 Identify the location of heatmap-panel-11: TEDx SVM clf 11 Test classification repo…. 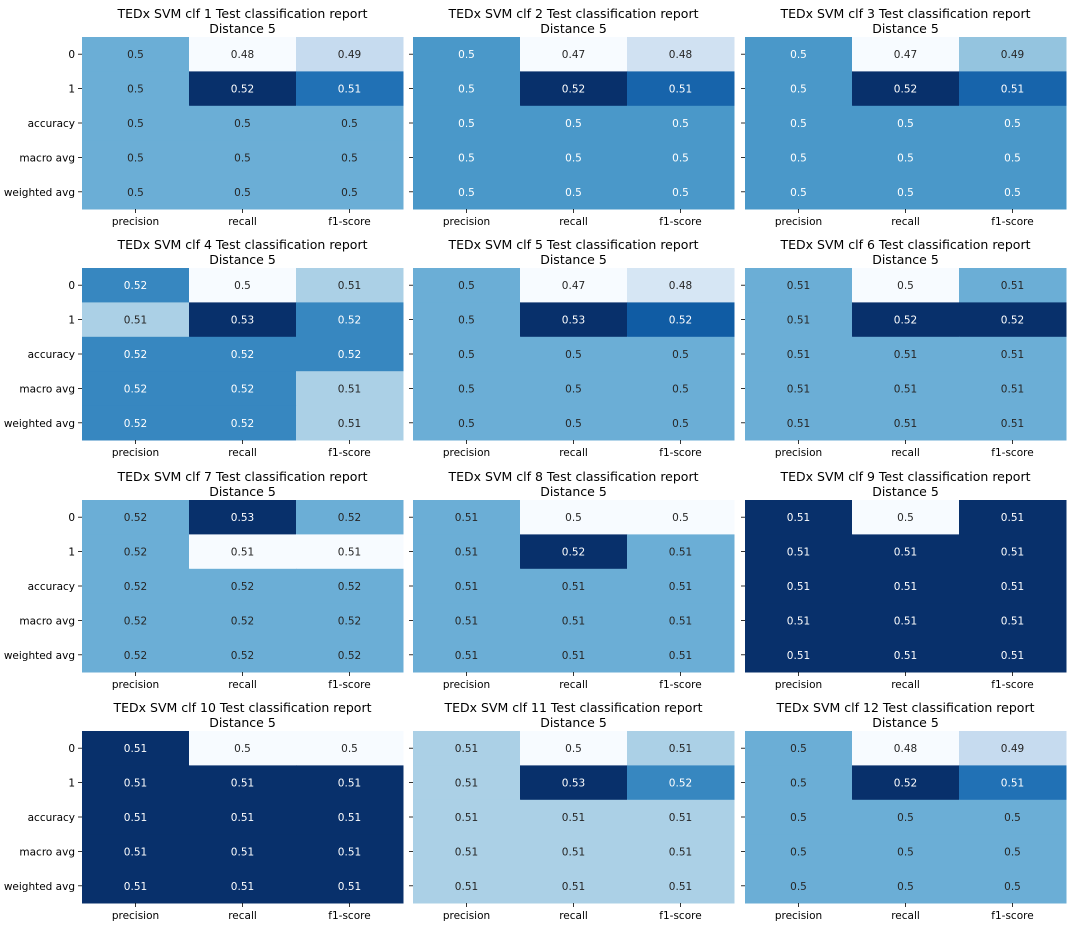
(572, 811).